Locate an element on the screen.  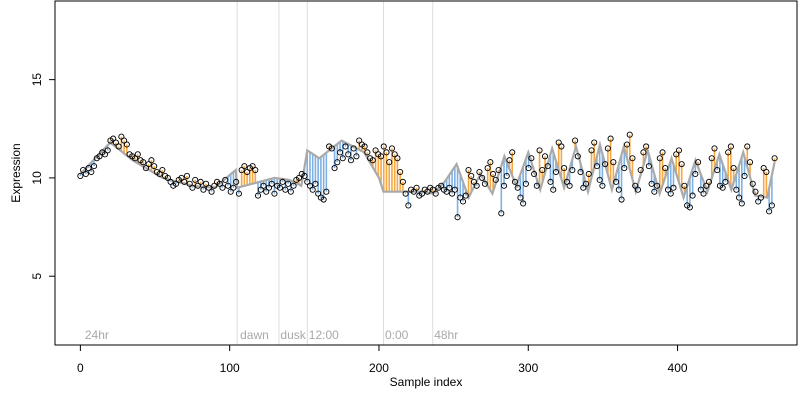
y-tick-label: 5 is located at coordinates (37, 276).